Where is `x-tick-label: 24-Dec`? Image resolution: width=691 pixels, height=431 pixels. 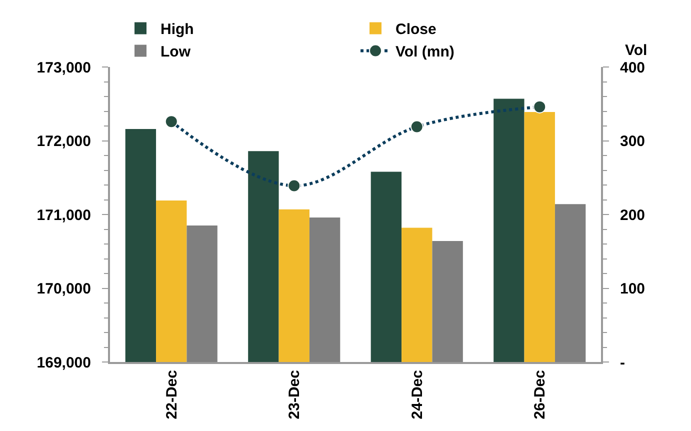
x-tick-label: 24-Dec is located at coordinates (417, 395).